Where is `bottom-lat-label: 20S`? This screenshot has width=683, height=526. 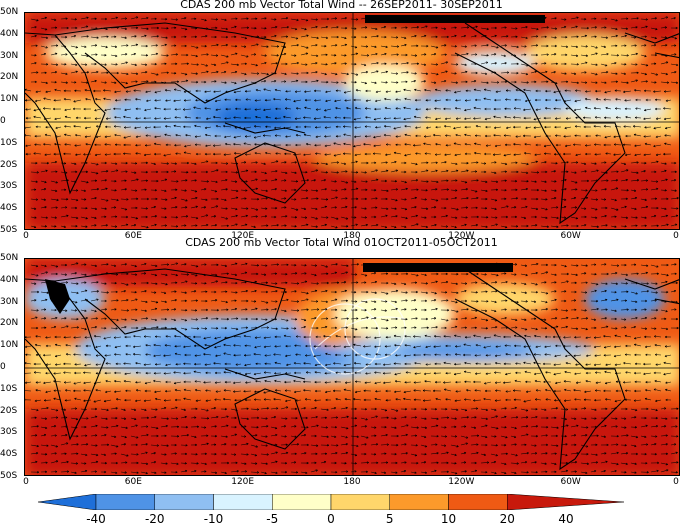 bottom-lat-label: 20S is located at coordinates (11, 411).